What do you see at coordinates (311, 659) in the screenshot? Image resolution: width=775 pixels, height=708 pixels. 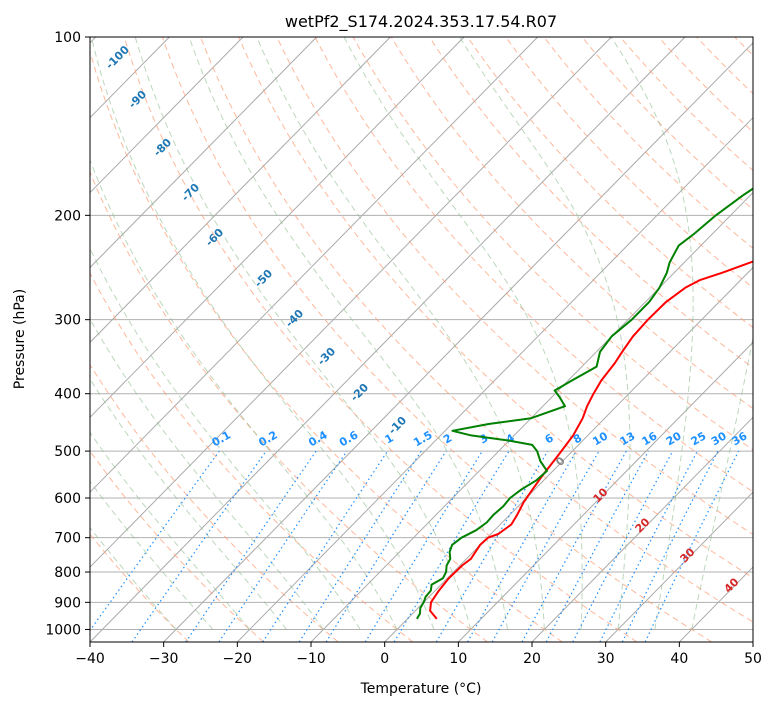 I see `x-tick-label: −10` at bounding box center [311, 659].